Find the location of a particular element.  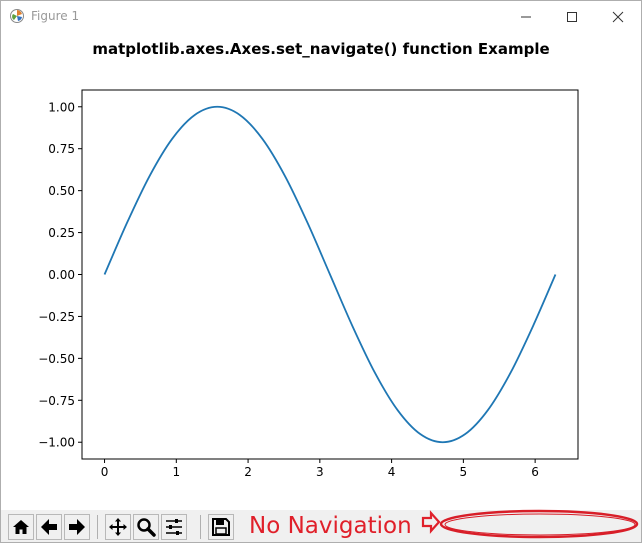

maximize-button is located at coordinates (572, 16).